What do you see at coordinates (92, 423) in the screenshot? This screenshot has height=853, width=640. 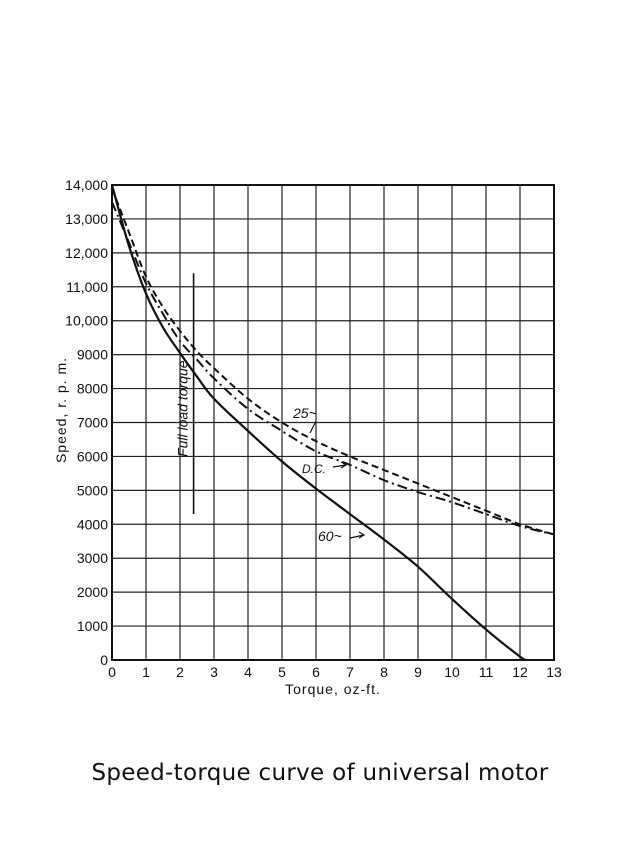 I see `y-tick-label: 7000` at bounding box center [92, 423].